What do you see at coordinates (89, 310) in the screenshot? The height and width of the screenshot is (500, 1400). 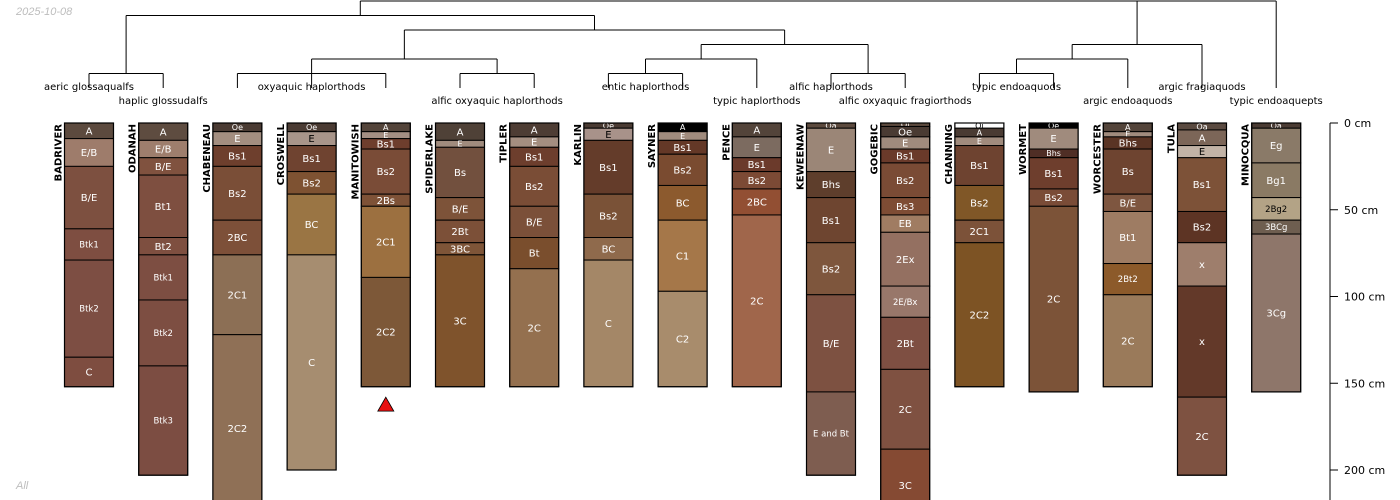 I see `horizon-label: Btk2` at bounding box center [89, 310].